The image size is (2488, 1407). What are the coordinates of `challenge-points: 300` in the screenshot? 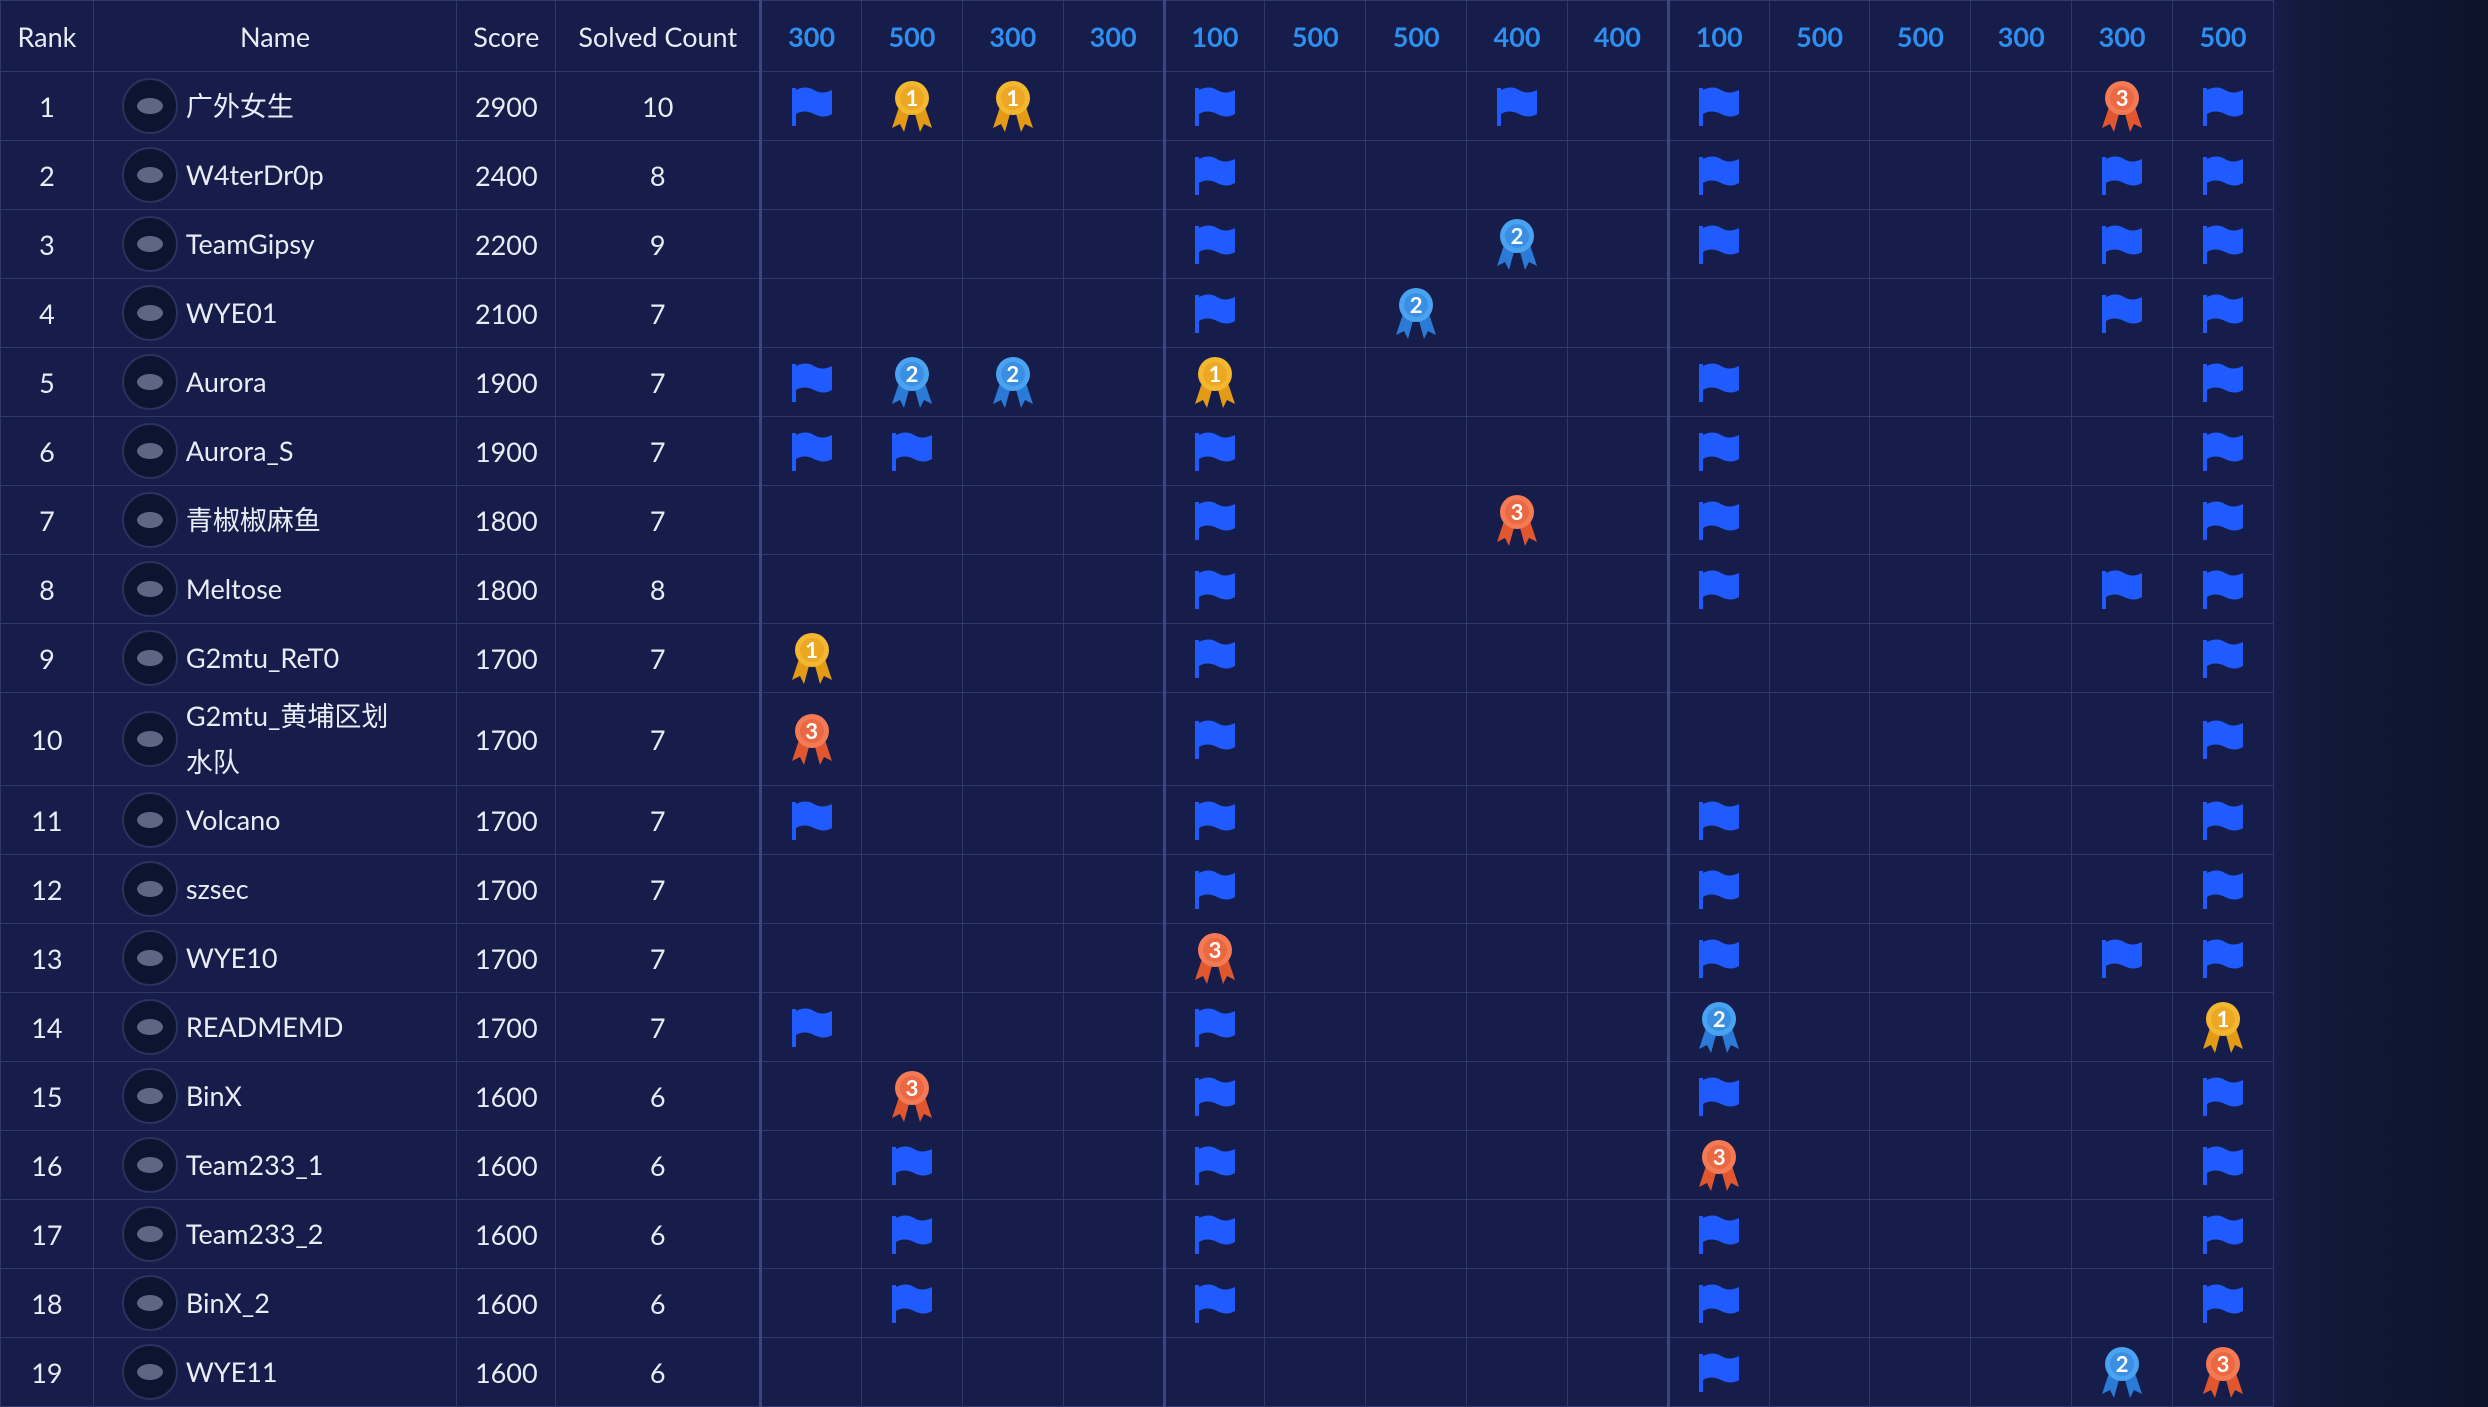 It's located at (811, 36).